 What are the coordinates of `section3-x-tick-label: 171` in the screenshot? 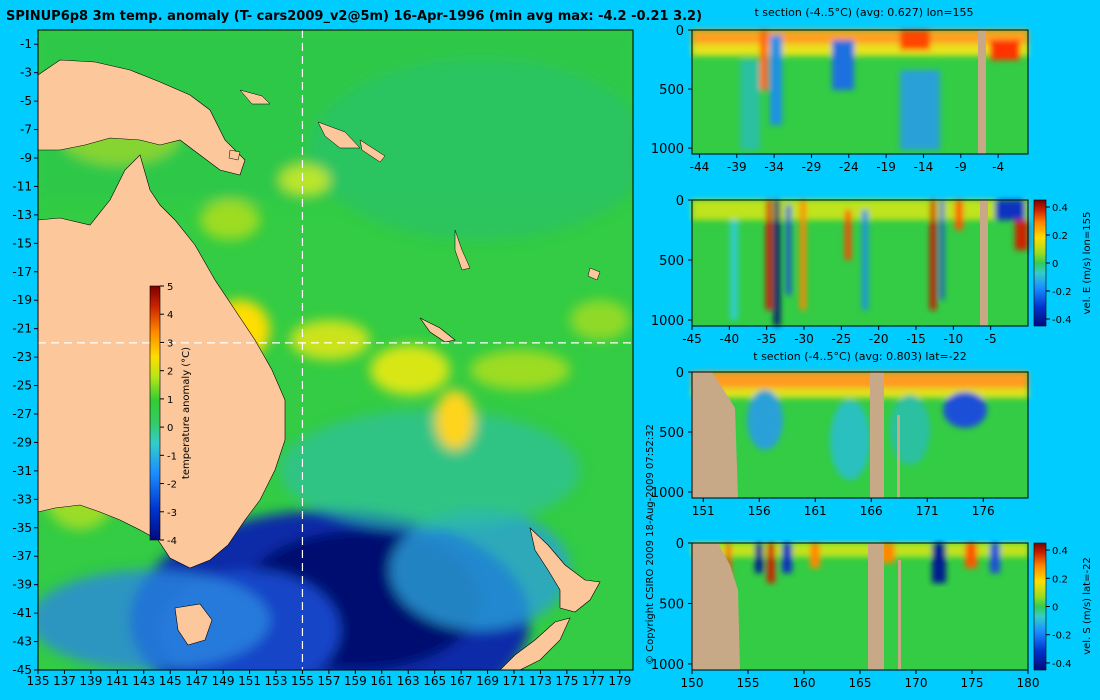 It's located at (927, 511).